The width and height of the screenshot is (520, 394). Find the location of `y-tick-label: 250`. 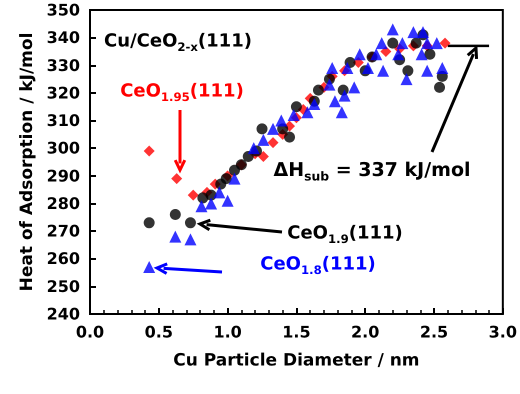

y-tick-label: 250 is located at coordinates (63, 286).